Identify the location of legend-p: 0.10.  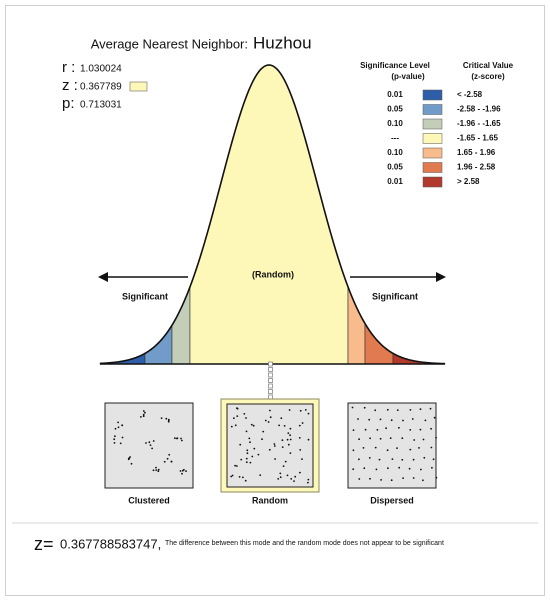
(395, 152).